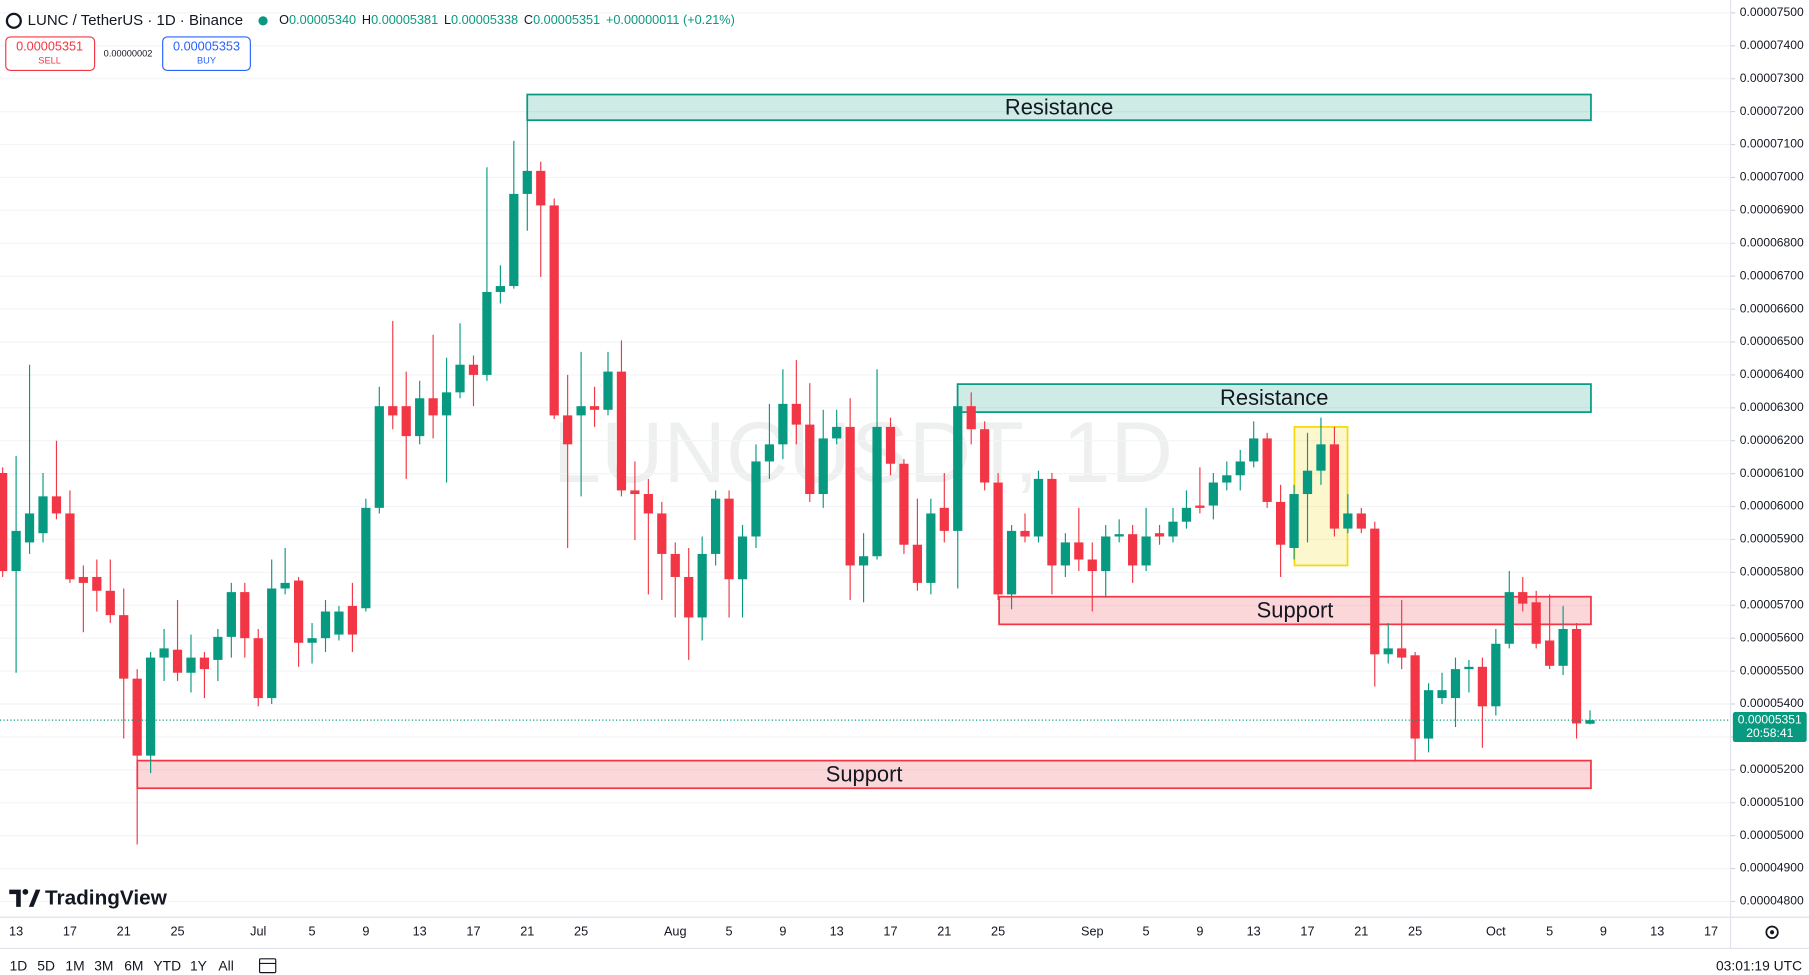 This screenshot has height=975, width=1809. What do you see at coordinates (366, 20) in the screenshot?
I see `ohlc-label: H` at bounding box center [366, 20].